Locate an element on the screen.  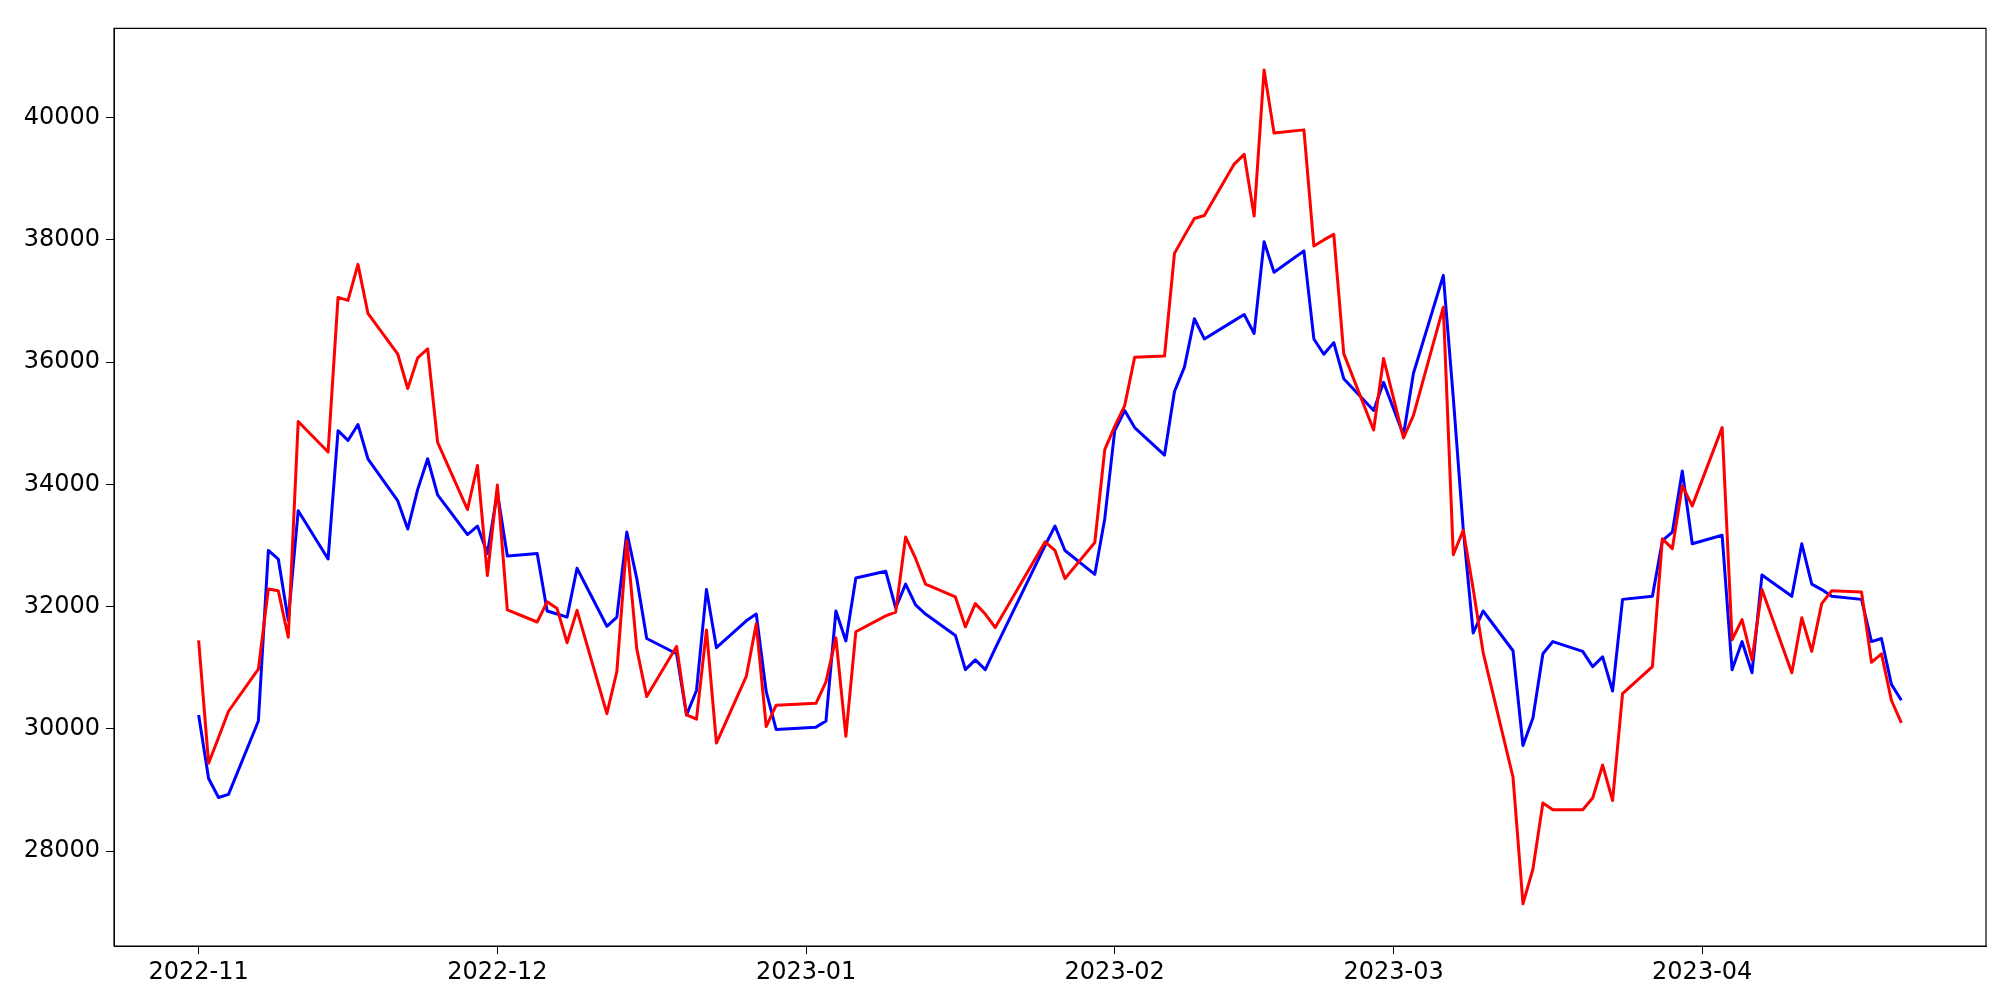
y-tick-label: 28000 is located at coordinates (61, 849).